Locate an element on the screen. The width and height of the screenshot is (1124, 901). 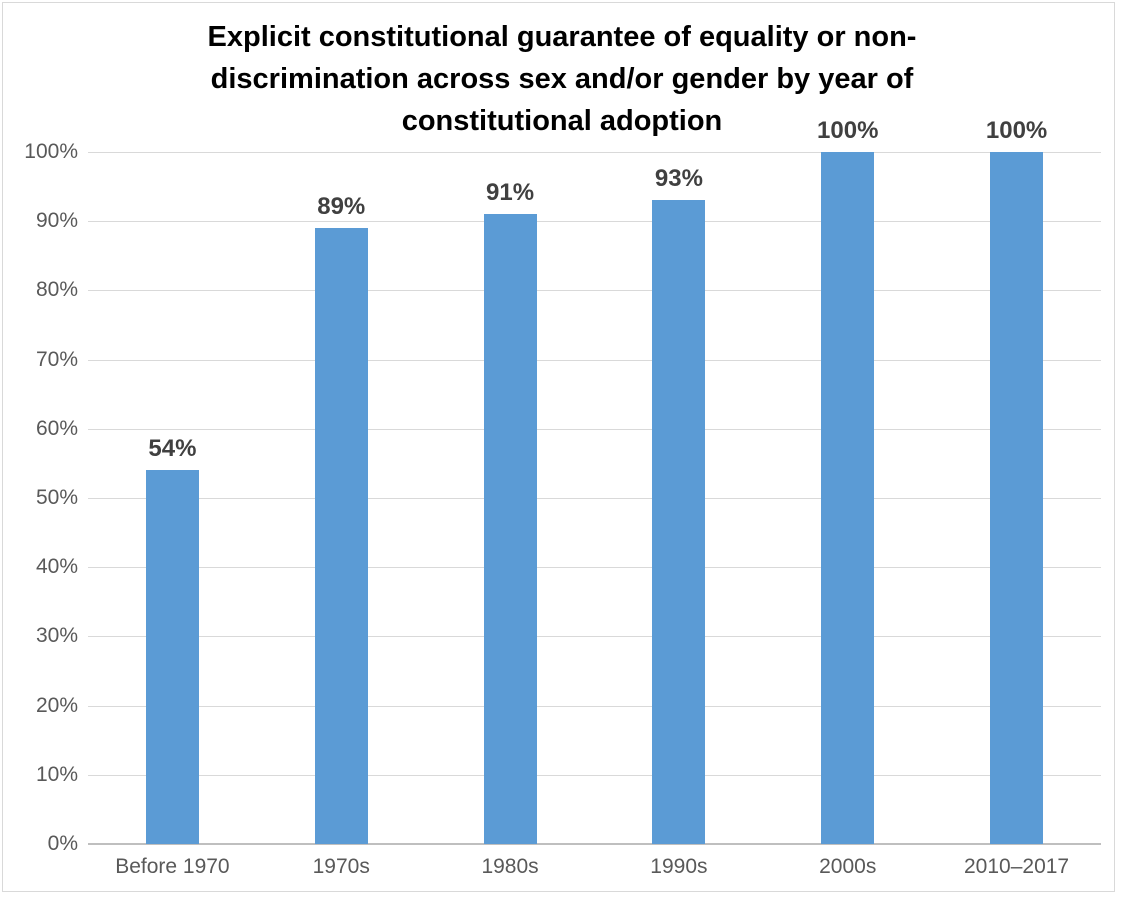
bar-1970s is located at coordinates (341, 536).